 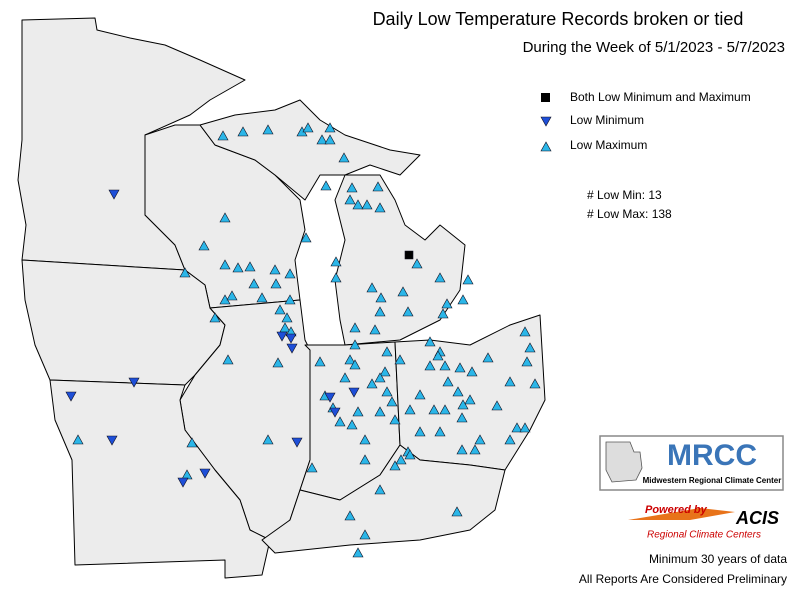 I want to click on logo-acis-full: Regional Climate Centers, so click(x=704, y=535).